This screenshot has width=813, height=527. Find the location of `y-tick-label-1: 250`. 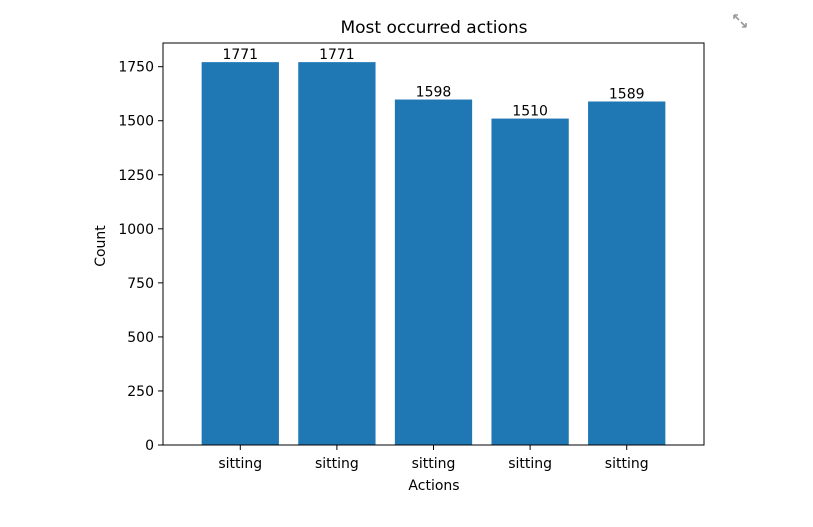

y-tick-label-1: 250 is located at coordinates (140, 392).